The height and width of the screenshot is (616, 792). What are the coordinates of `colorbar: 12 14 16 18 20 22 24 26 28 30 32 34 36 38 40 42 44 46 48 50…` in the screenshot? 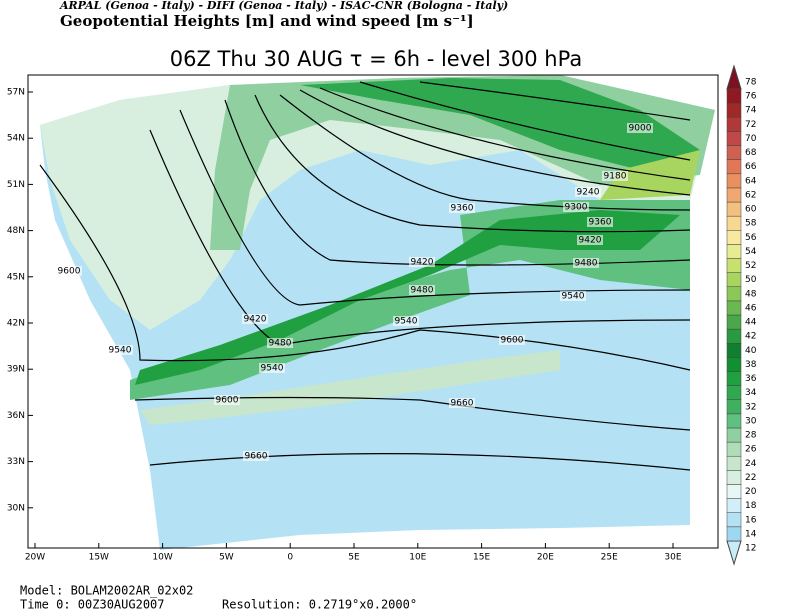 It's located at (741, 315).